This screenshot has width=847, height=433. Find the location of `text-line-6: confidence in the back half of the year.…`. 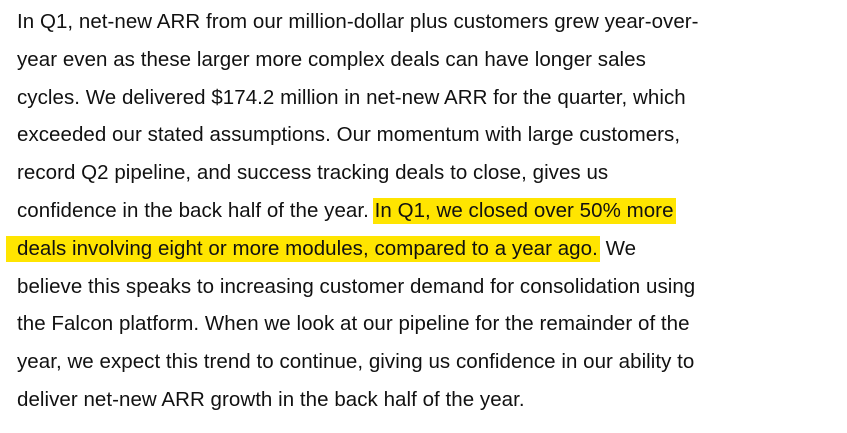

text-line-6: confidence in the back half of the year.… is located at coordinates (427, 211).